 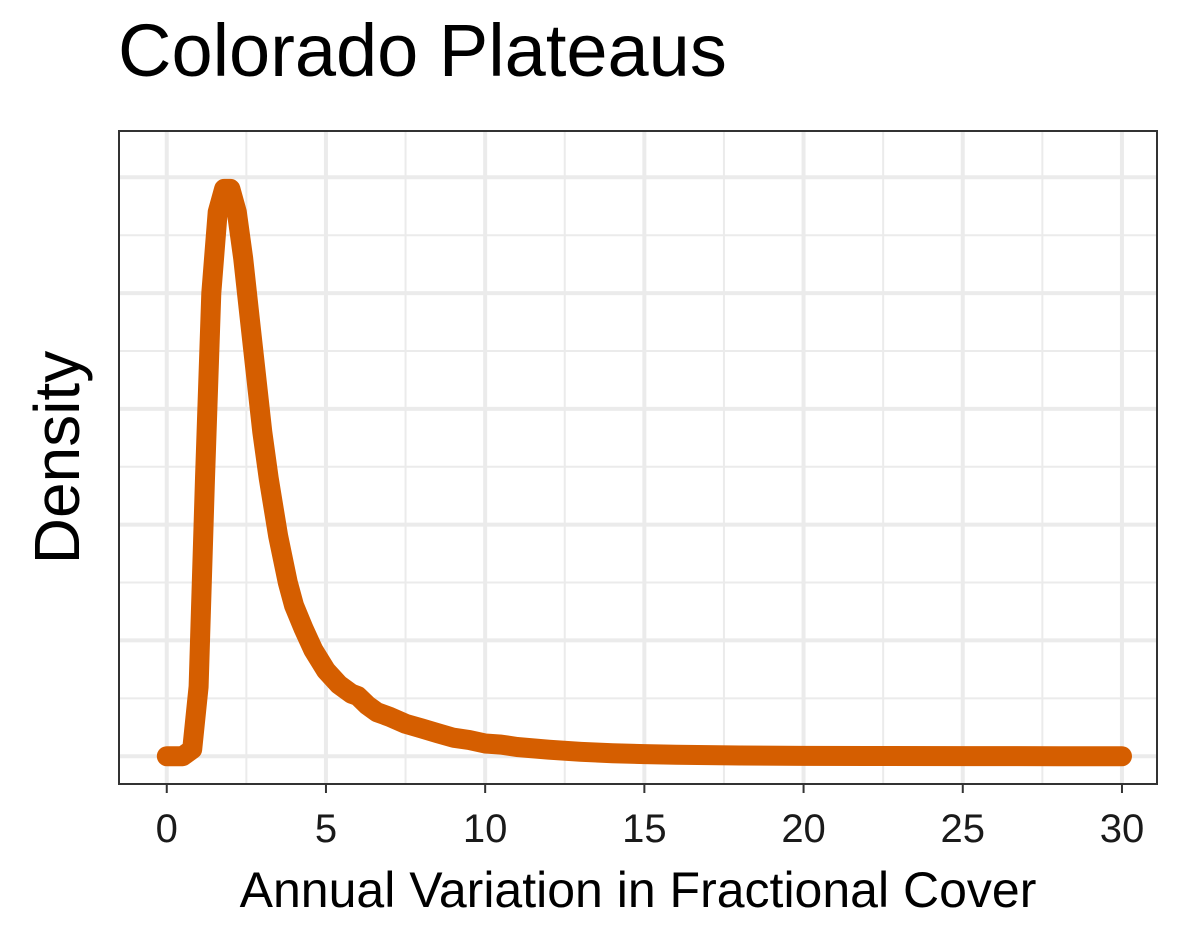 I want to click on x-axis-ticks, so click(x=644, y=788).